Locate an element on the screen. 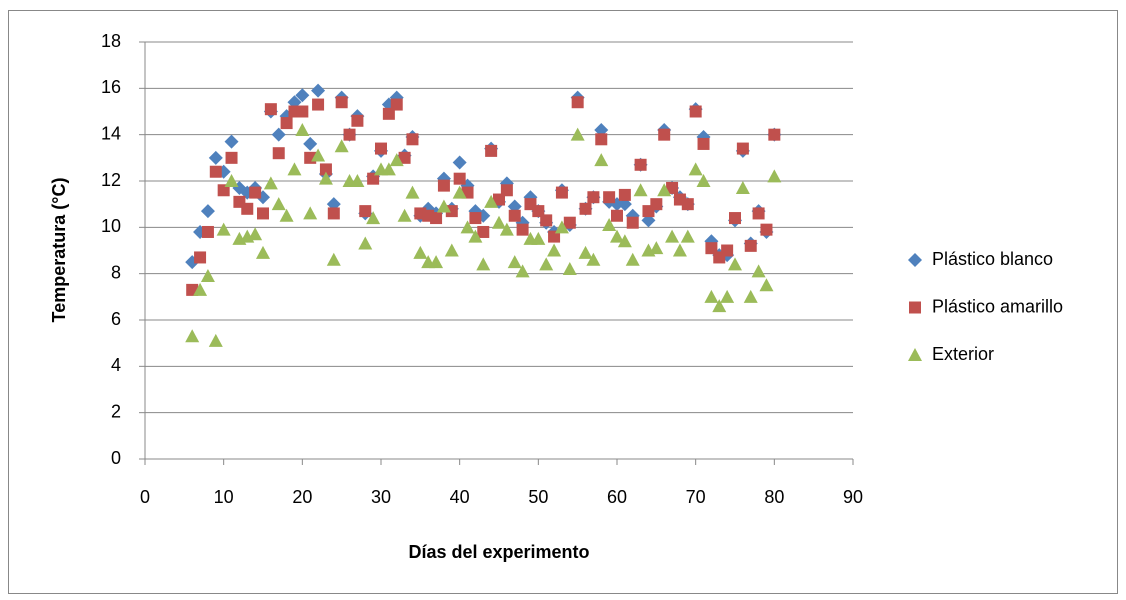 Image resolution: width=1126 pixels, height=600 pixels. legend-marker is located at coordinates (915, 354).